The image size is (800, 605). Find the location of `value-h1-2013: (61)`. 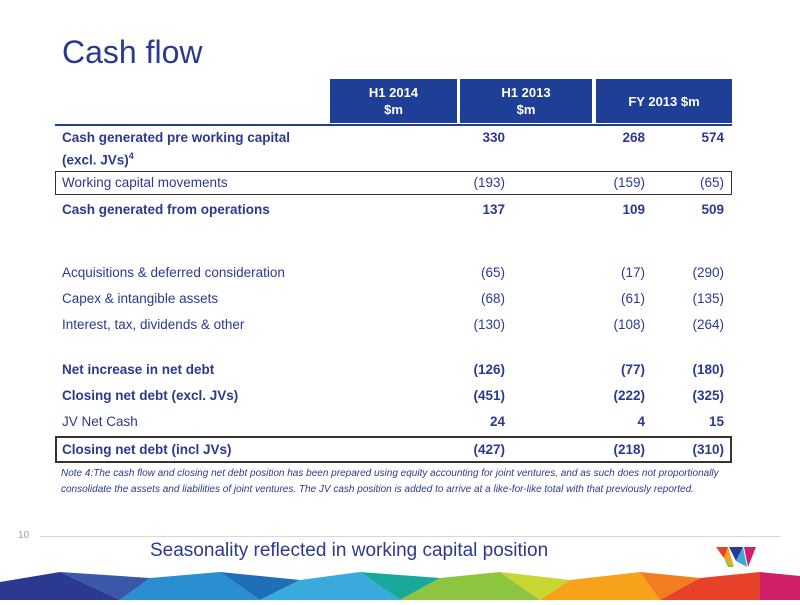

value-h1-2013: (61) is located at coordinates (632, 298).